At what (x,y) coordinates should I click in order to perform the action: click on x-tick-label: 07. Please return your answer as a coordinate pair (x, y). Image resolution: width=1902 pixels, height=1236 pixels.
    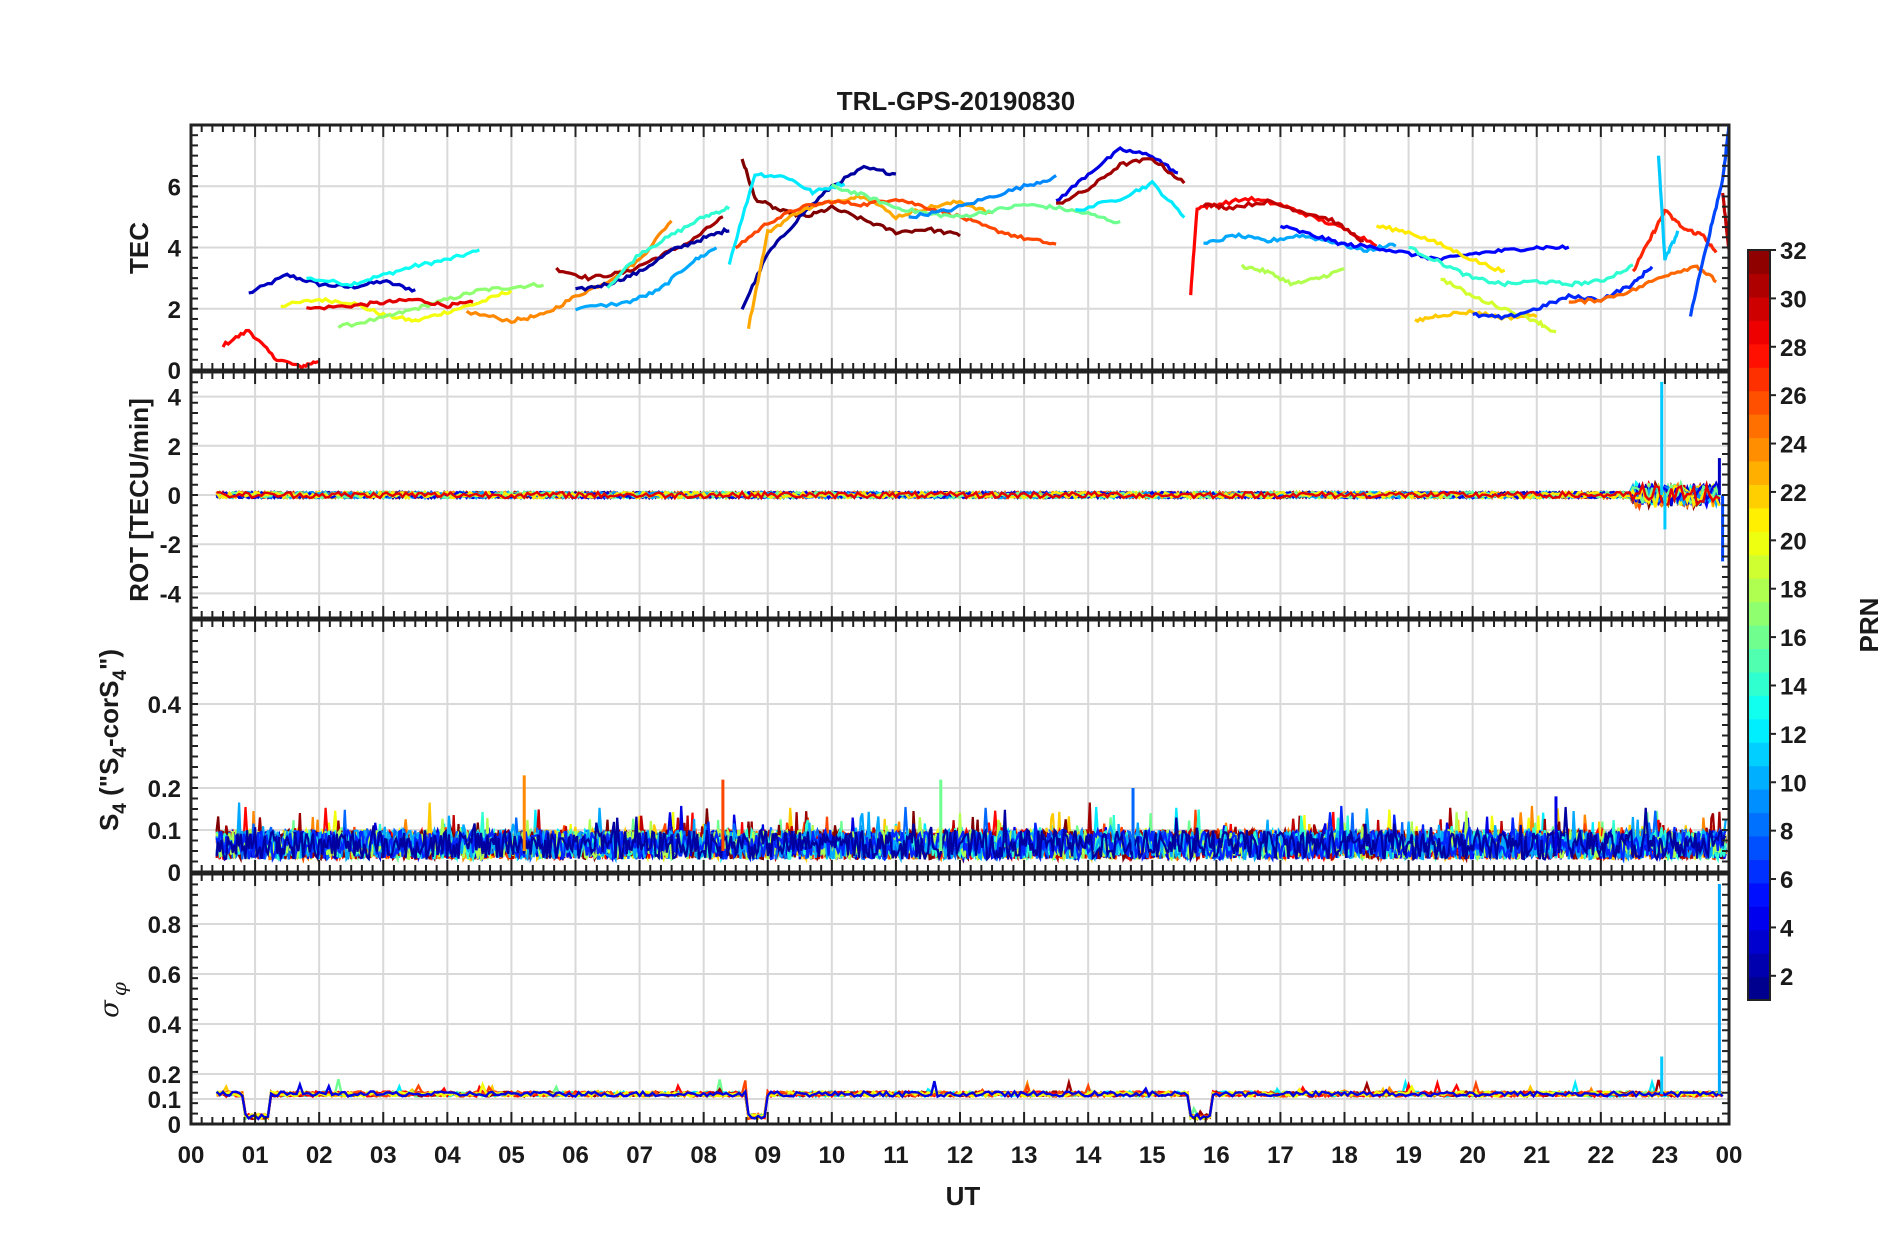
    Looking at the image, I should click on (639, 1155).